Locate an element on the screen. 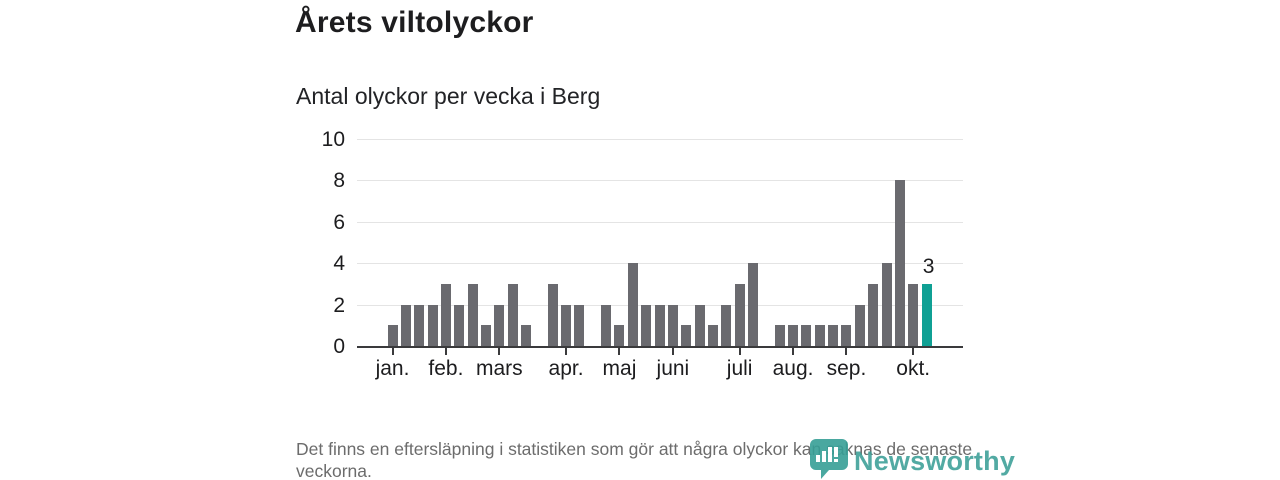  newsworthy-logo-icon is located at coordinates (829, 459).